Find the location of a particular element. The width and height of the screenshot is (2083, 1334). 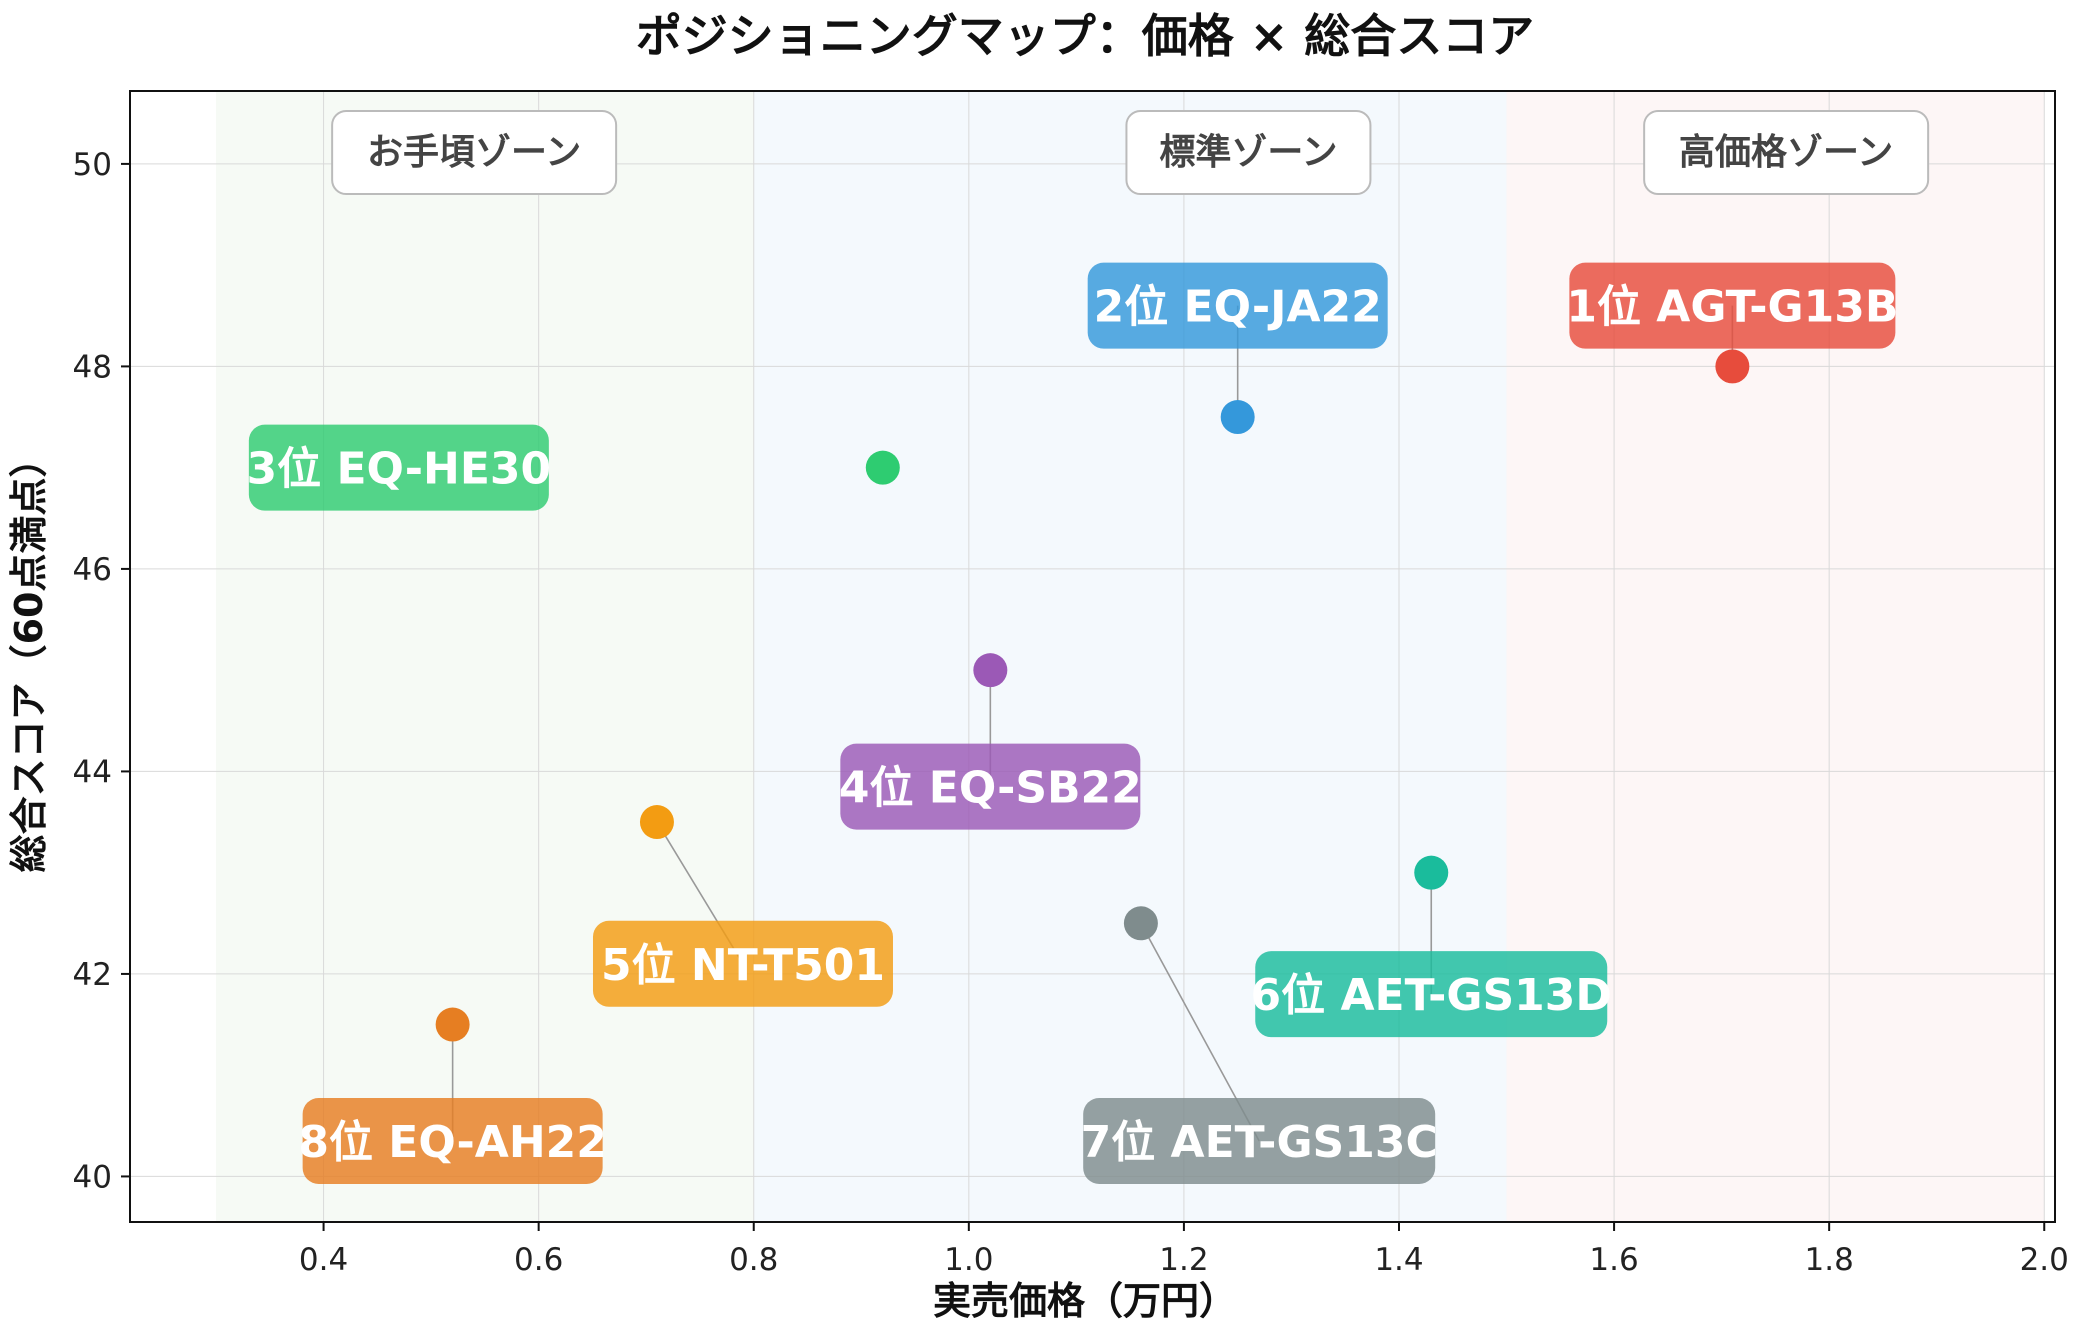

x-tick-label: 0.4 is located at coordinates (323, 1260).